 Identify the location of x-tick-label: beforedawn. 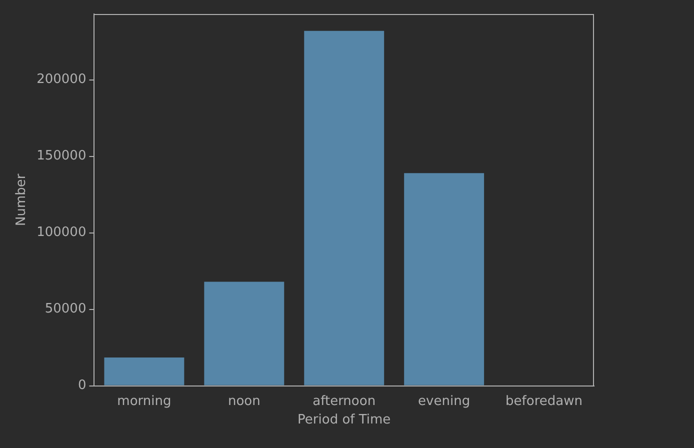
(544, 401).